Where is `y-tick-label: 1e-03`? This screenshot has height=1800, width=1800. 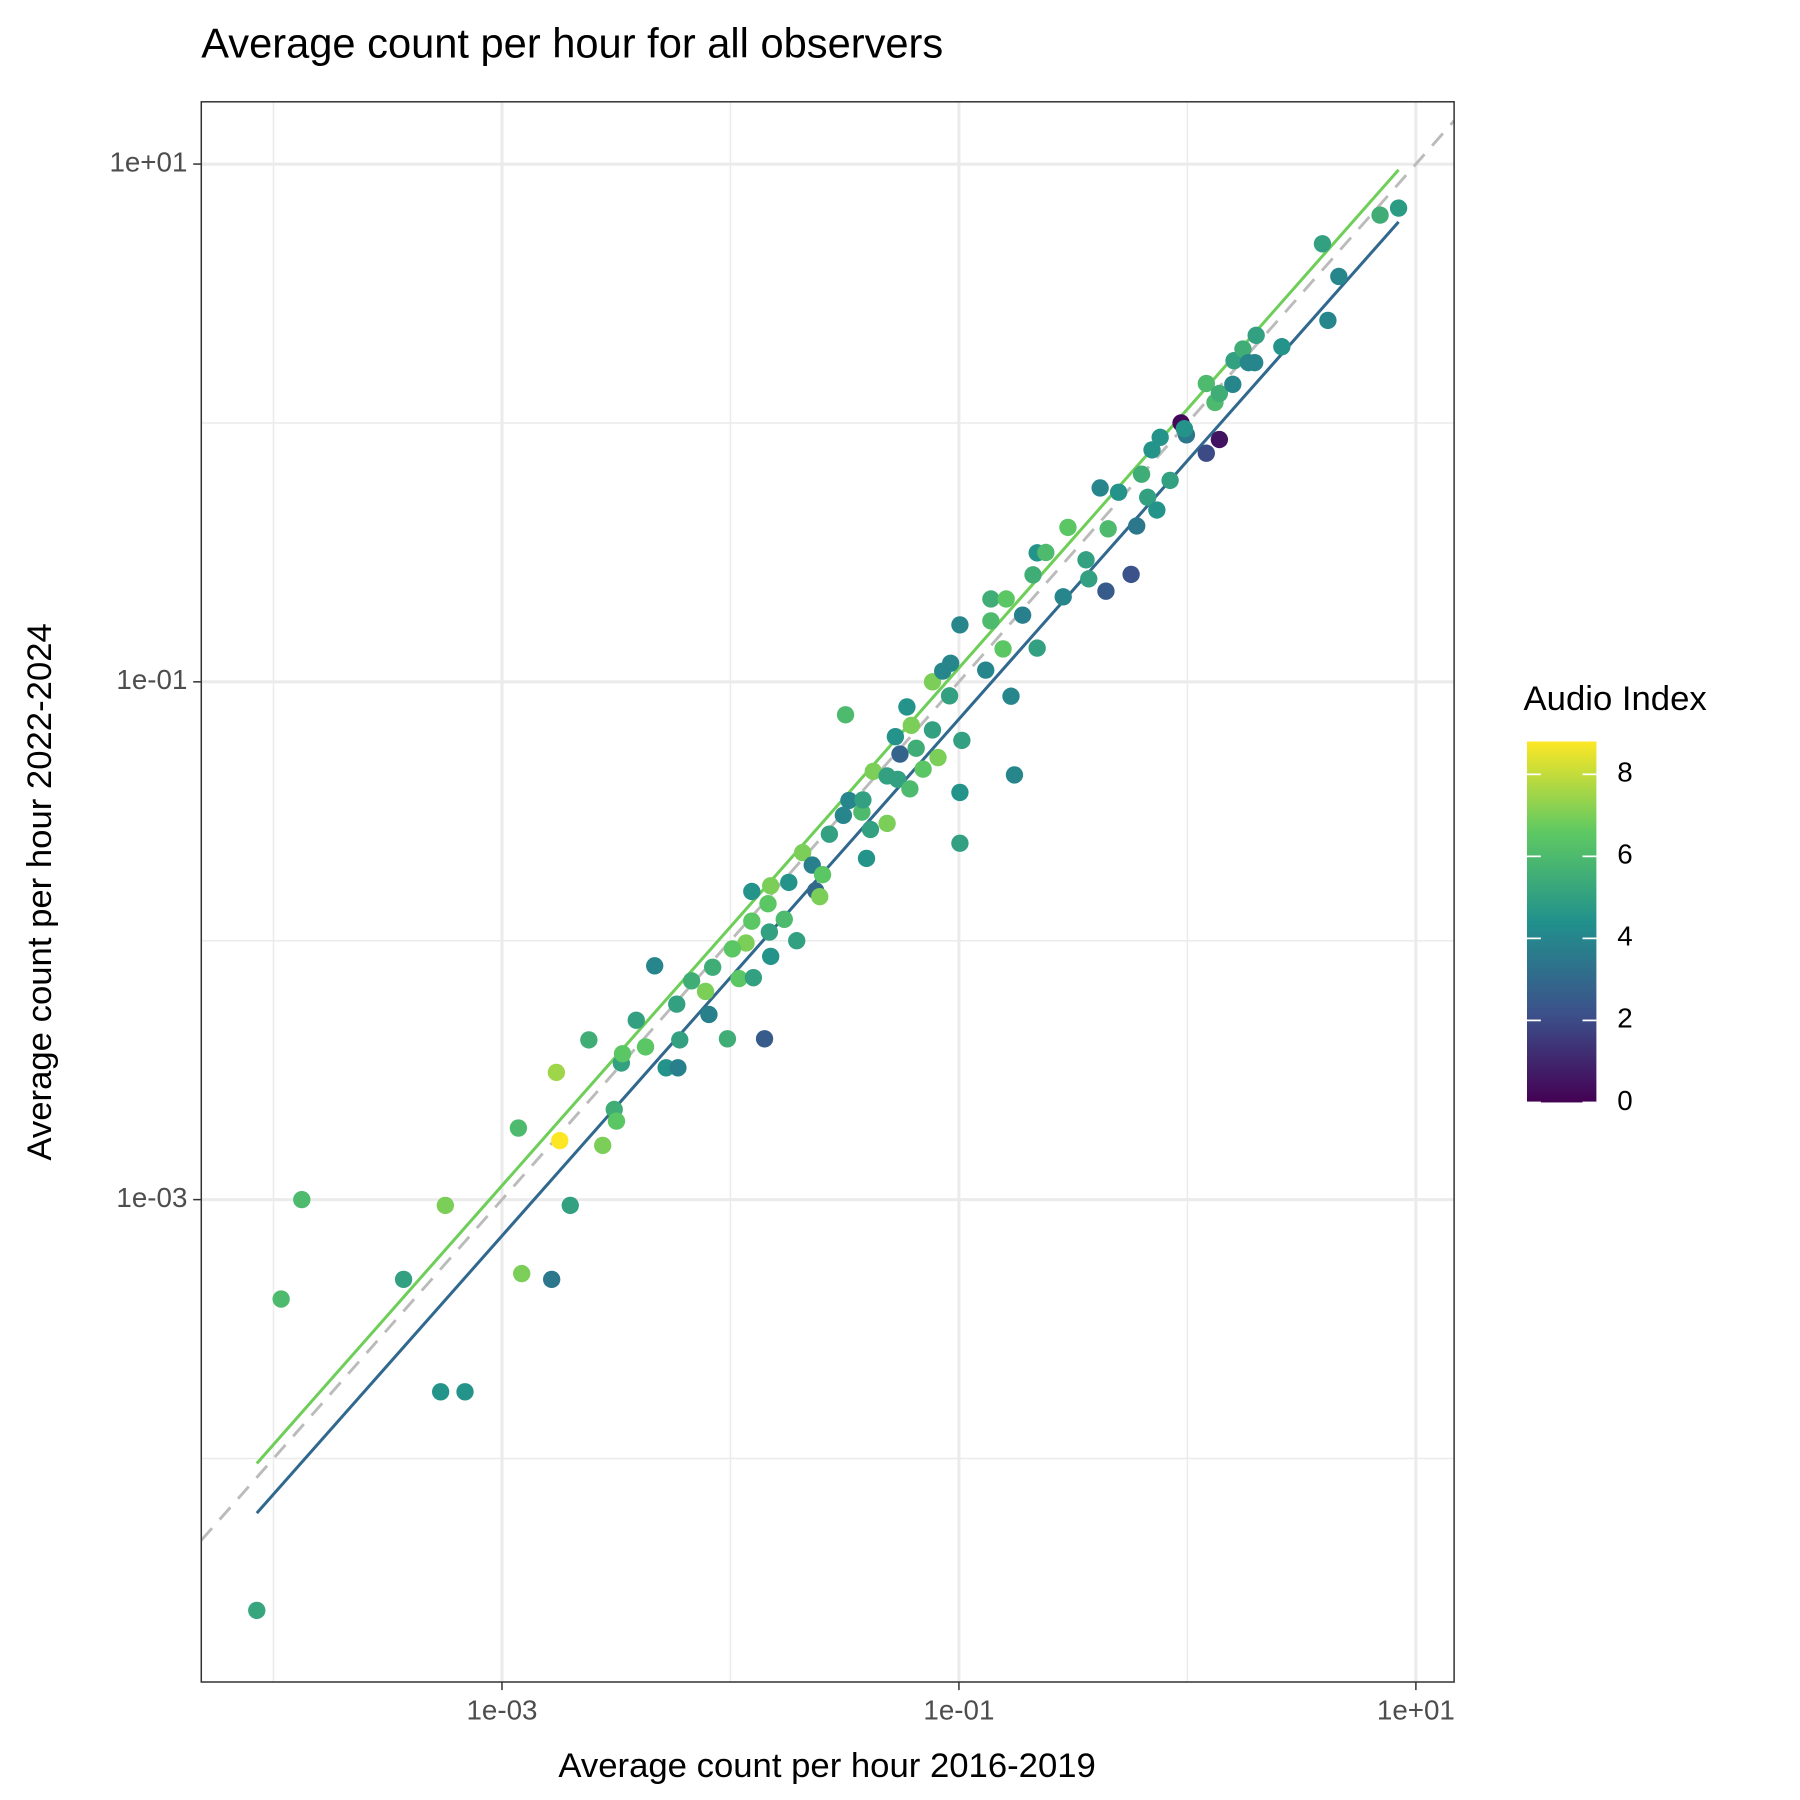
y-tick-label: 1e-03 is located at coordinates (151, 1197).